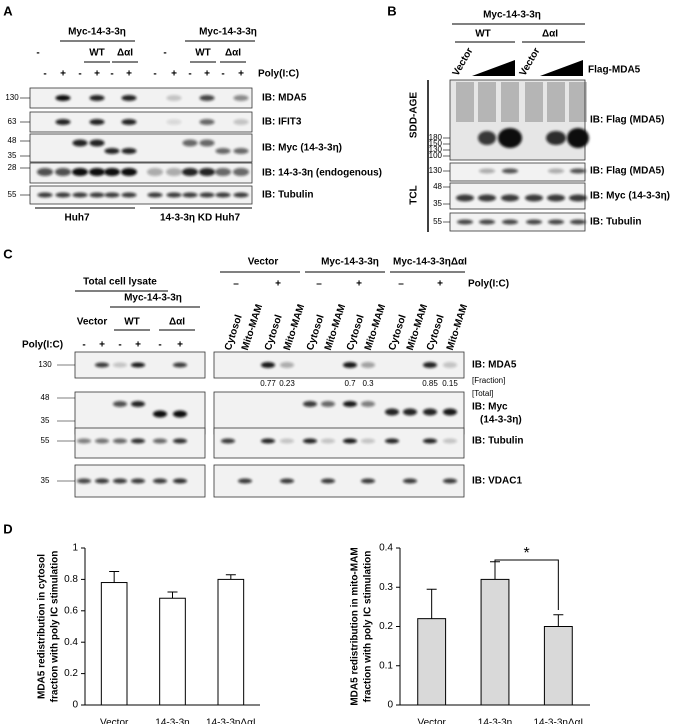  I want to click on y-tick-label: 0.1, so click(386, 665).